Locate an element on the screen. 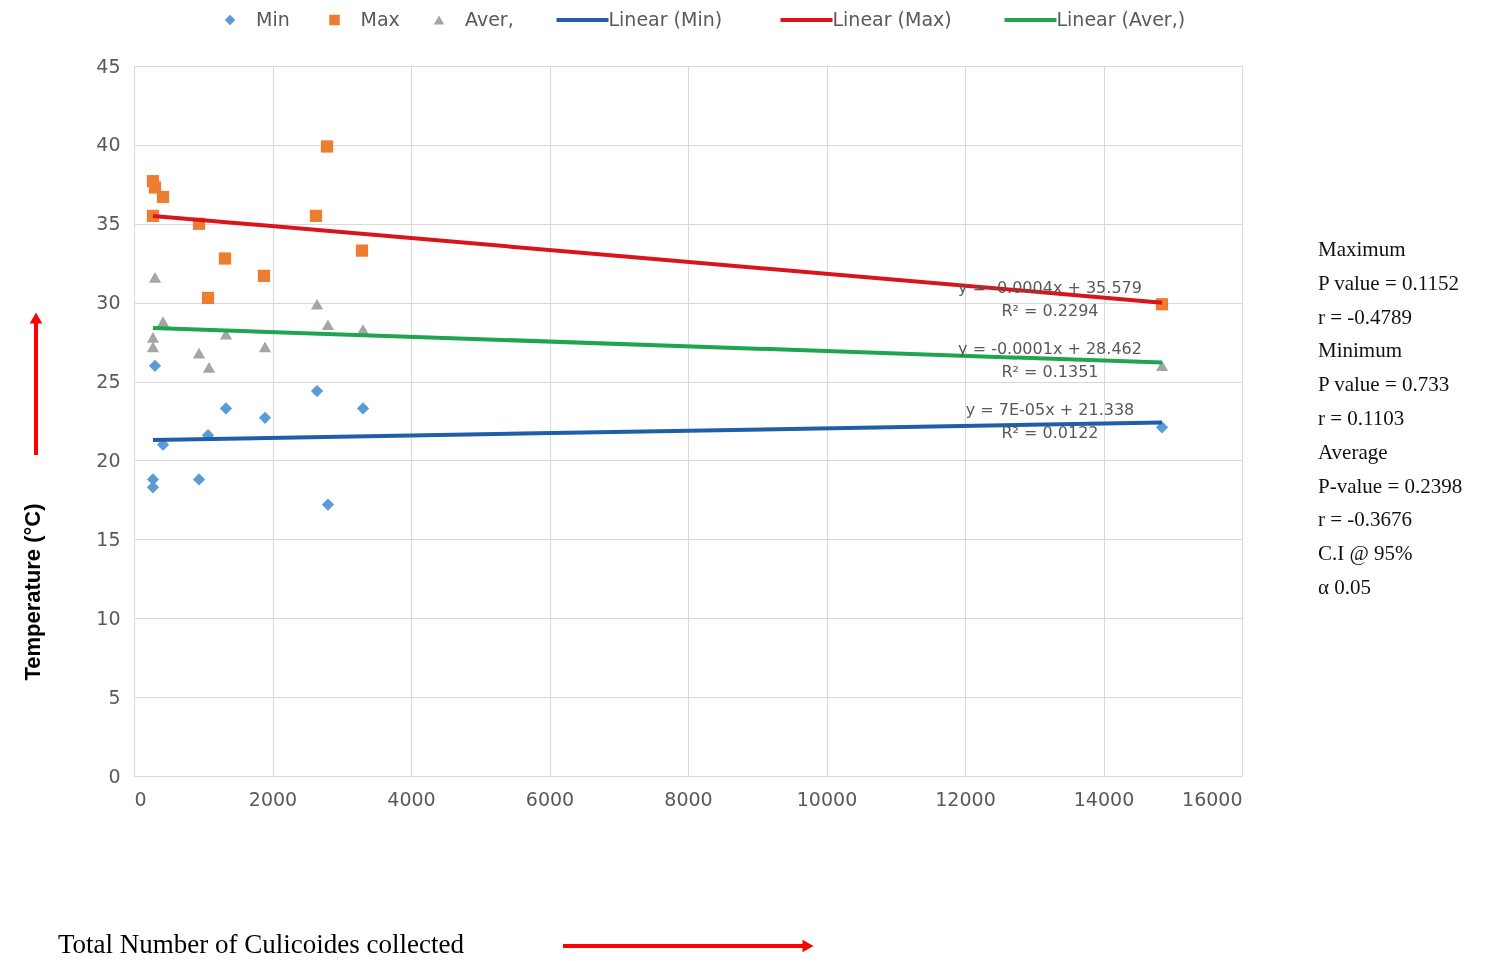 The width and height of the screenshot is (1486, 961). x-tick-label: 8000 is located at coordinates (688, 798).